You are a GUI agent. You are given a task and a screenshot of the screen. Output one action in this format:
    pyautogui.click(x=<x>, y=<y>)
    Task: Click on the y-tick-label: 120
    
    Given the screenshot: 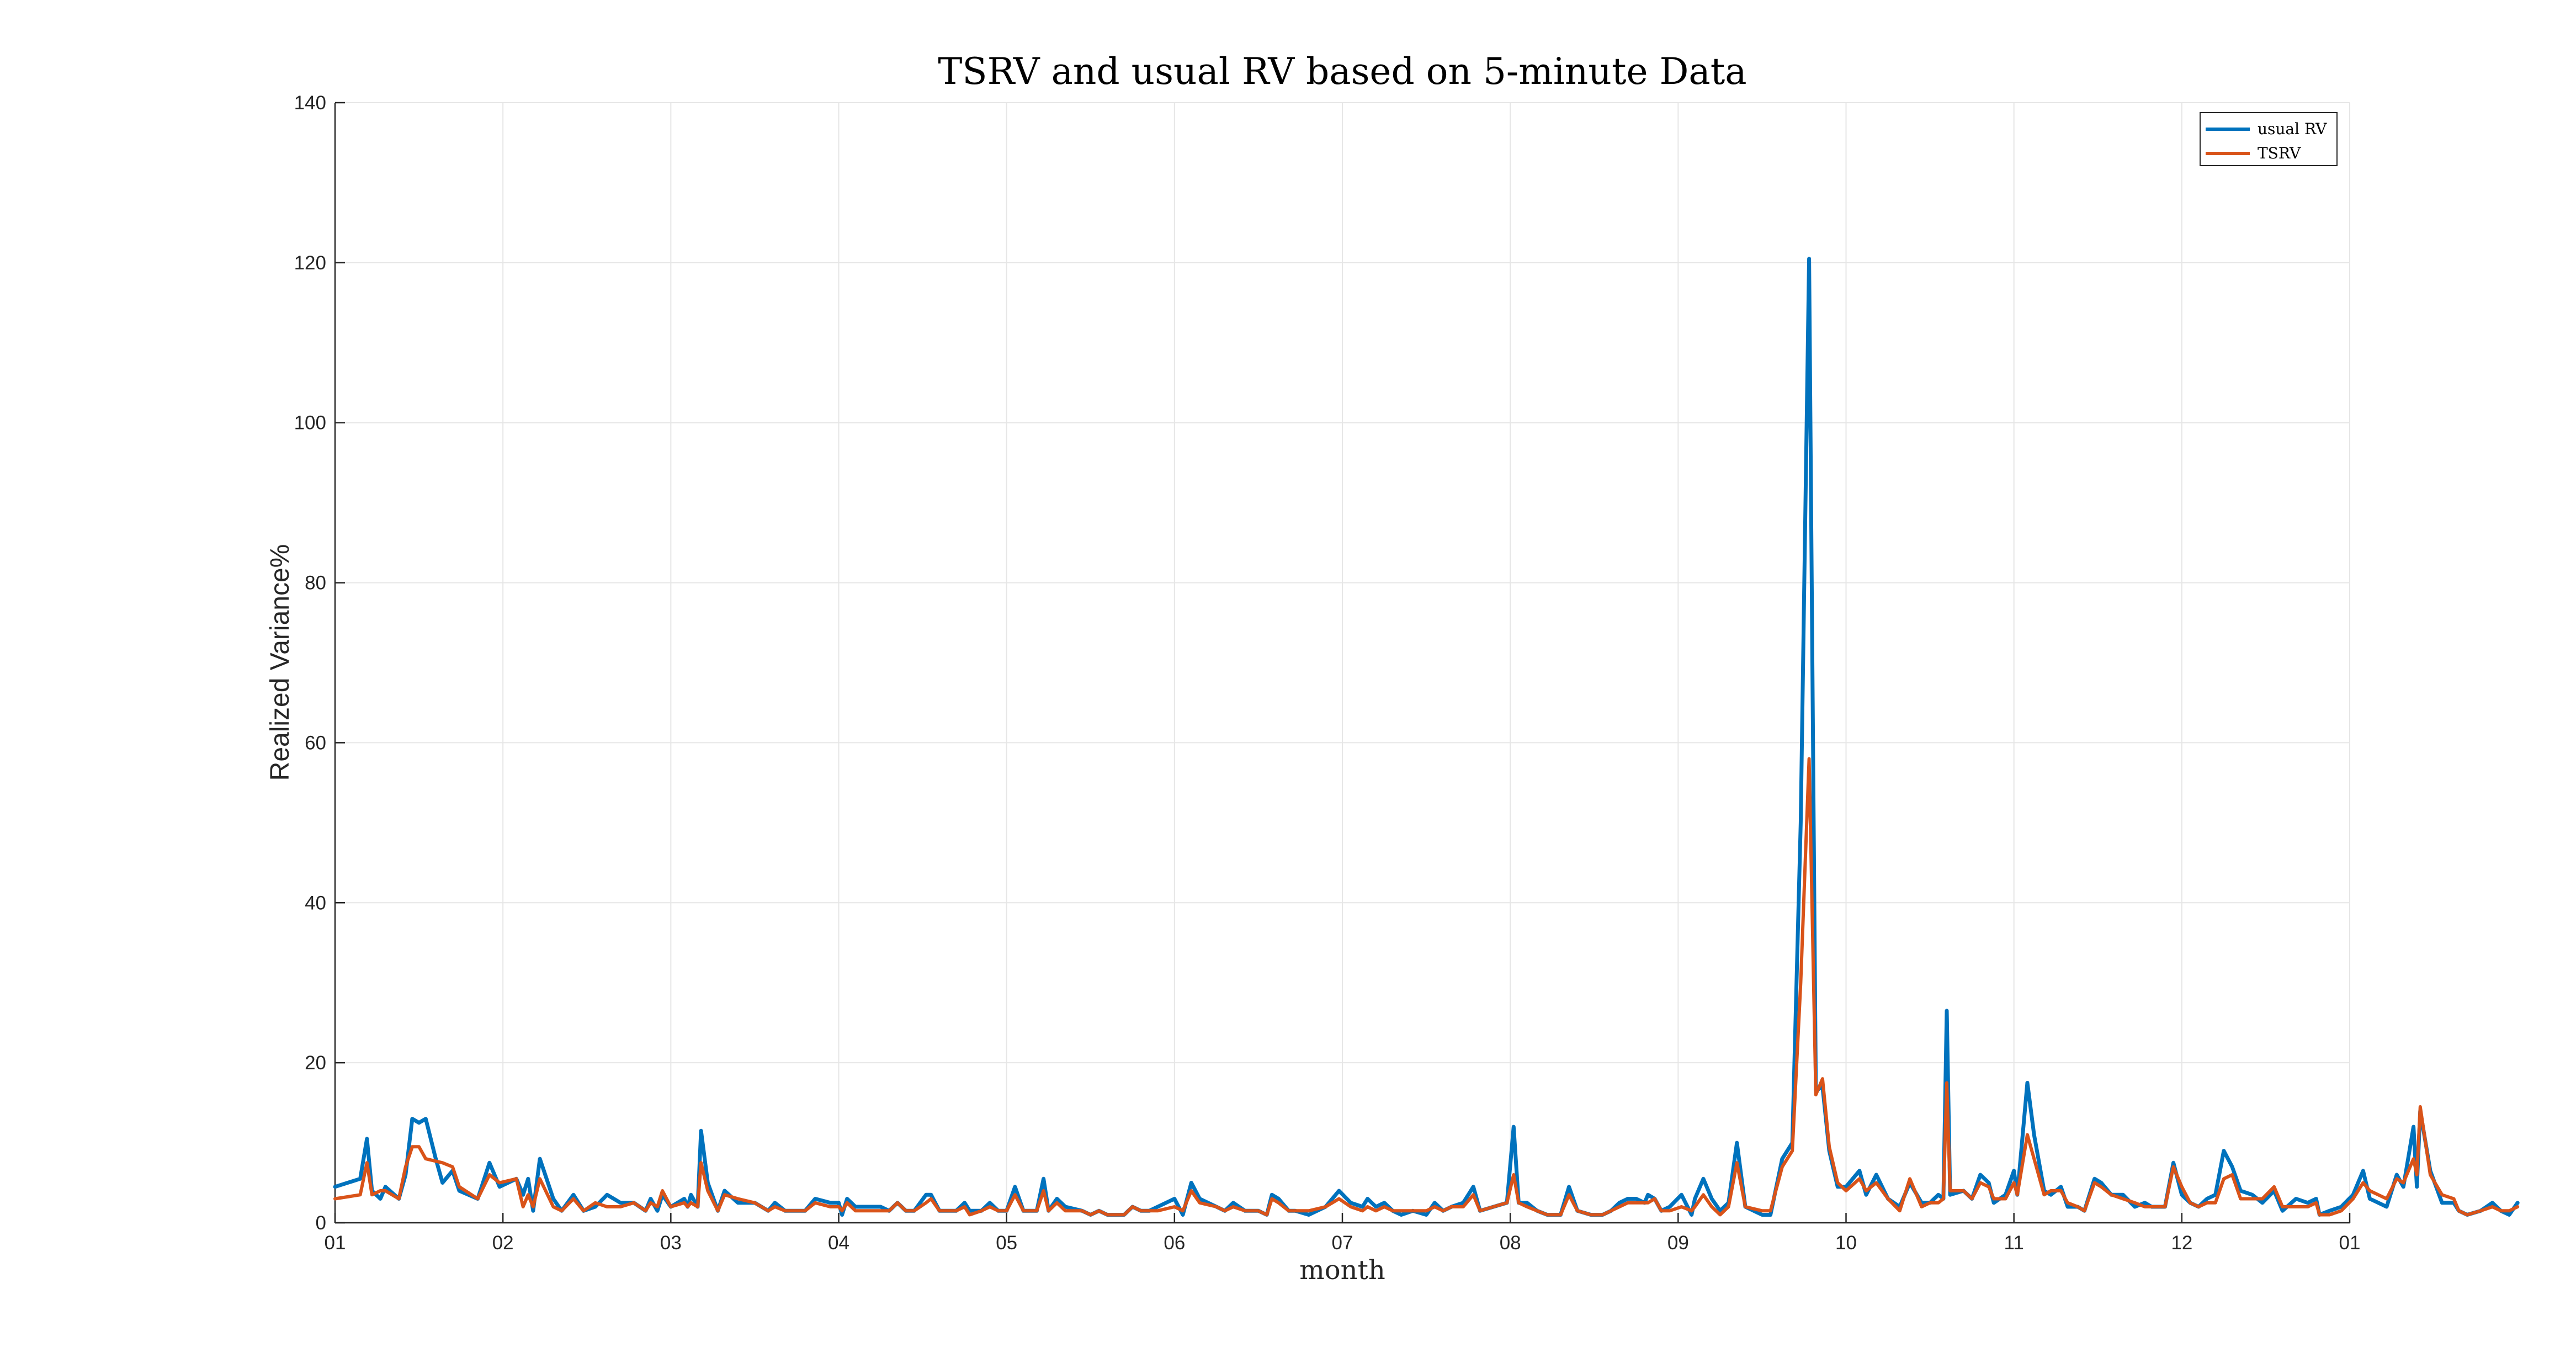 What is the action you would take?
    pyautogui.click(x=310, y=263)
    